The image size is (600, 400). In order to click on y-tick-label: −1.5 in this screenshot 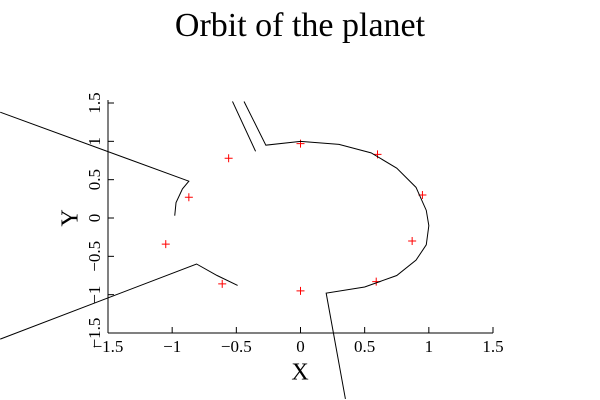, I will do `click(94, 333)`.